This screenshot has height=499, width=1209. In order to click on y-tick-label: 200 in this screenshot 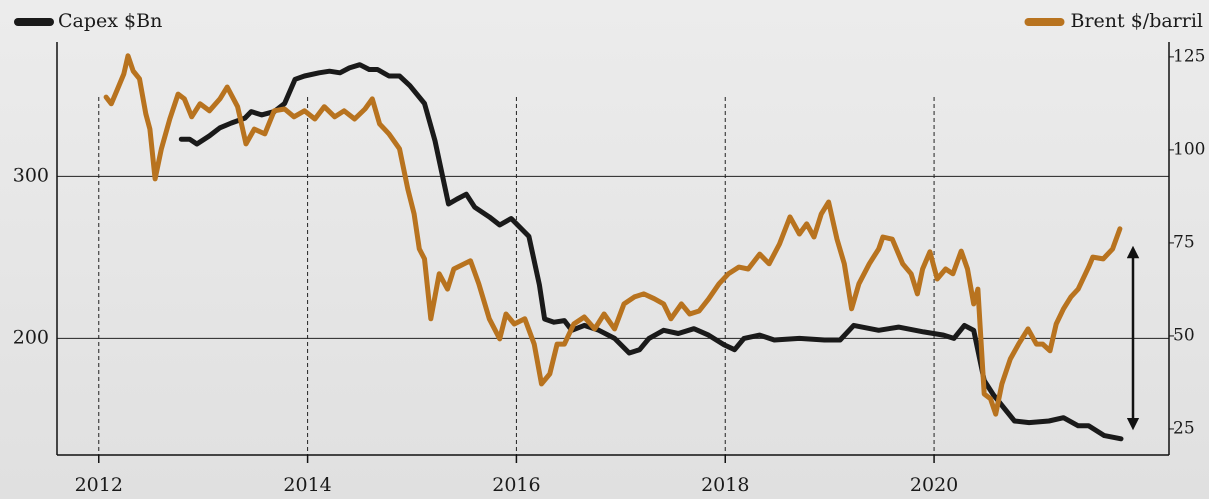, I will do `click(31, 337)`.